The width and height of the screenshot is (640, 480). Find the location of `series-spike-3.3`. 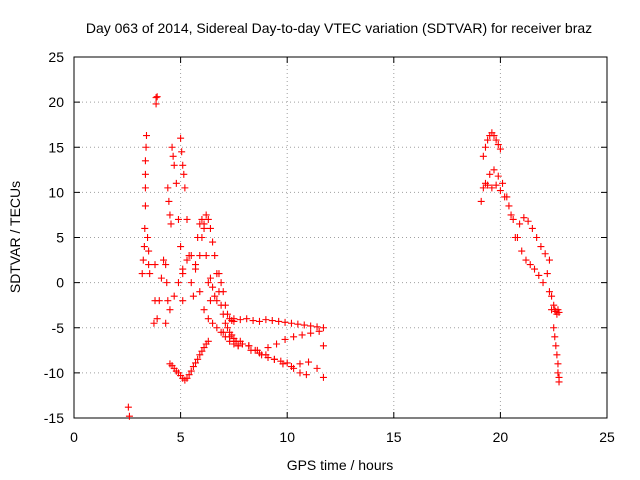

series-spike-3.3 is located at coordinates (146, 205).